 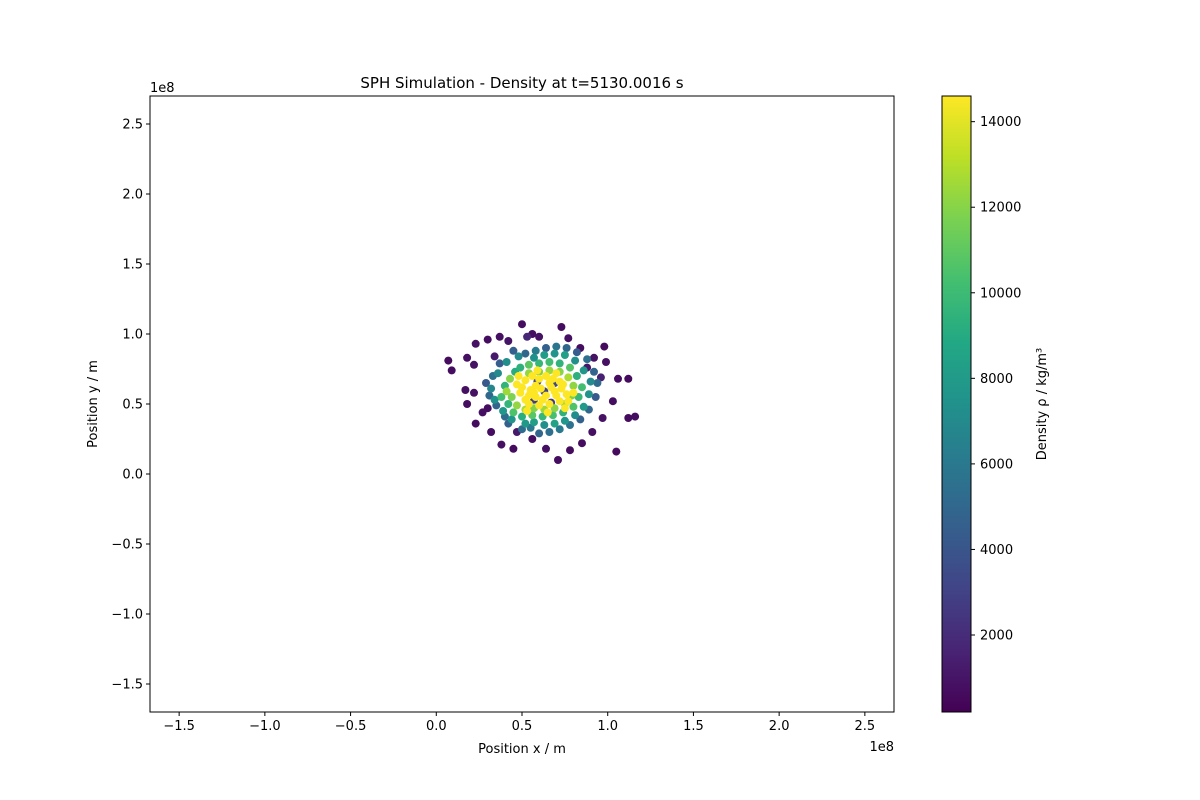 I want to click on x-tick-label: −1.0, so click(x=265, y=726).